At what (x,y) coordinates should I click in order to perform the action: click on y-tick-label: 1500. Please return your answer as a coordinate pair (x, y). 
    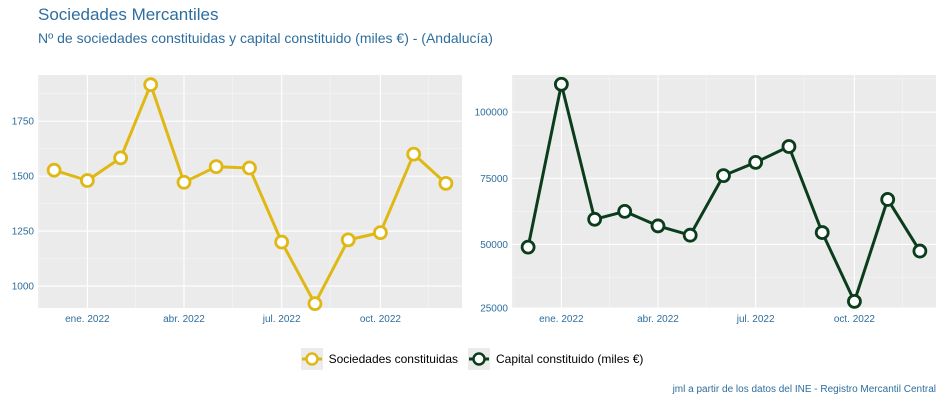
    Looking at the image, I should click on (23, 177).